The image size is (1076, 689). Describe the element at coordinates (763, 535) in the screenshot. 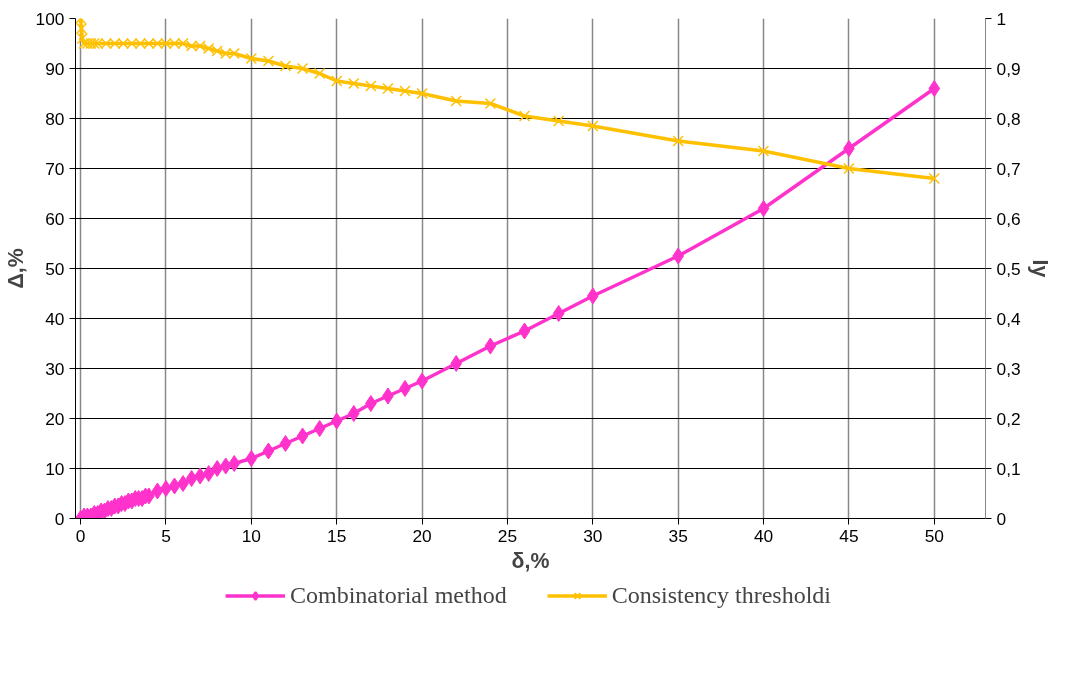

I see `x-tick-label: 40` at that location.